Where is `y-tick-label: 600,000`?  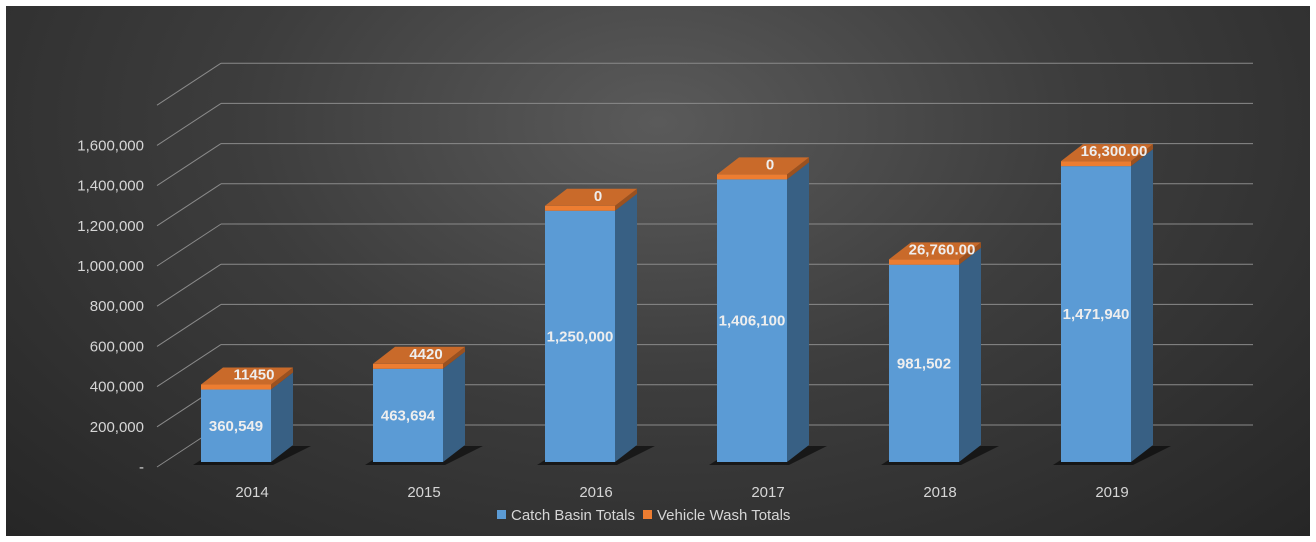
y-tick-label: 600,000 is located at coordinates (117, 346).